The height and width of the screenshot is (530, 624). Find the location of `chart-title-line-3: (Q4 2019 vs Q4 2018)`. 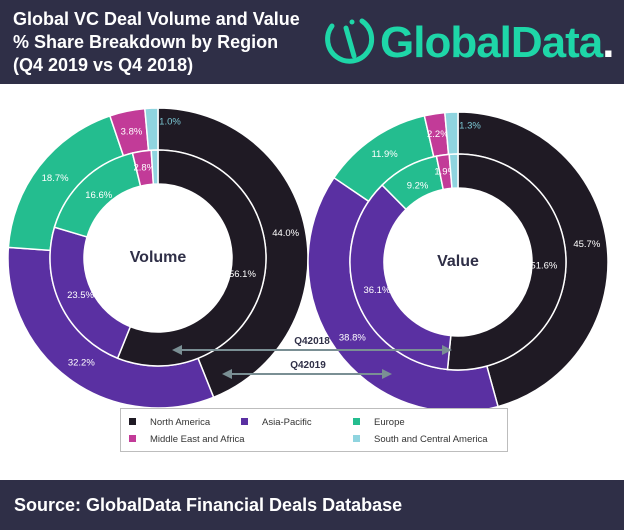

chart-title-line-3: (Q4 2019 vs Q4 2018) is located at coordinates (103, 65).